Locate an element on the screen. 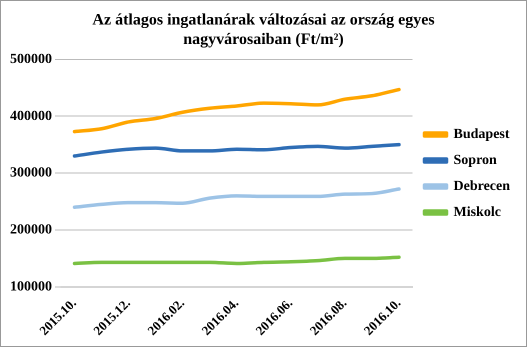 The image size is (527, 347). y-tick-label: 300000 is located at coordinates (31, 173).